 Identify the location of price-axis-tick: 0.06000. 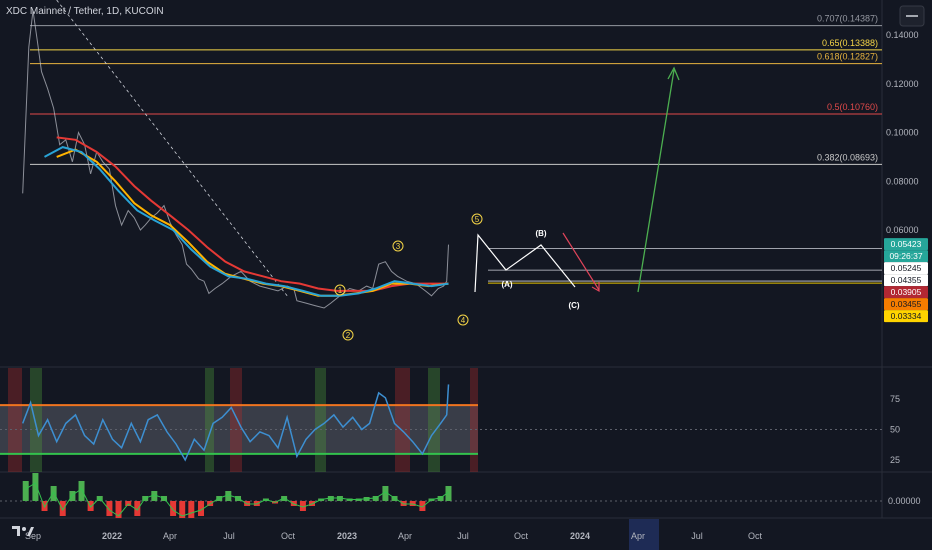
(902, 230).